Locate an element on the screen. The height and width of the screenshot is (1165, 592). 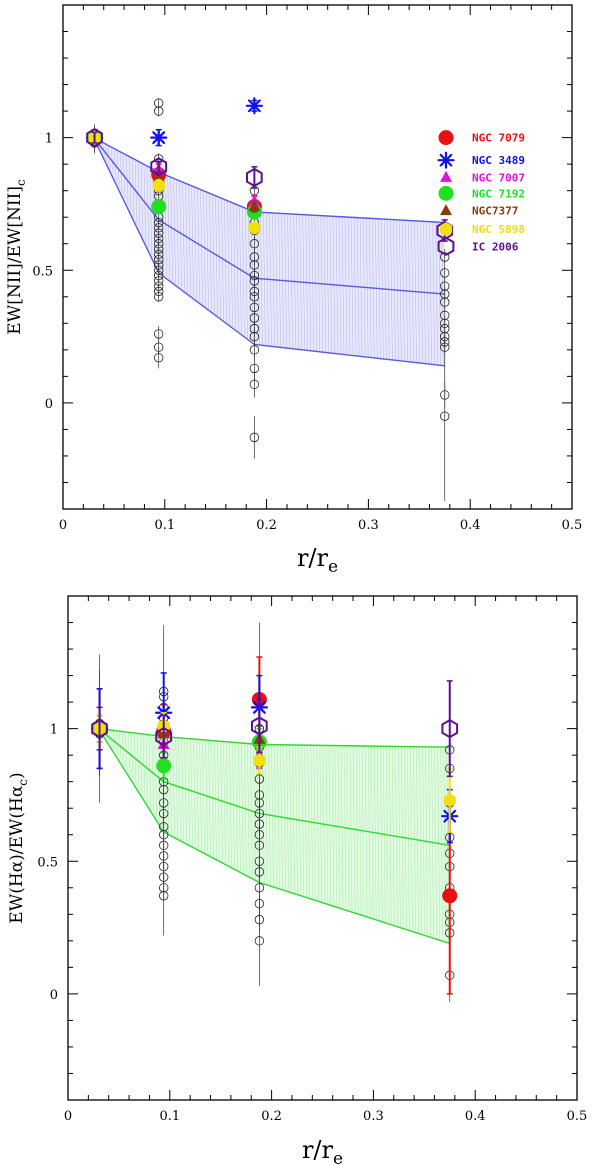
band-upper-line is located at coordinates (269, 180).